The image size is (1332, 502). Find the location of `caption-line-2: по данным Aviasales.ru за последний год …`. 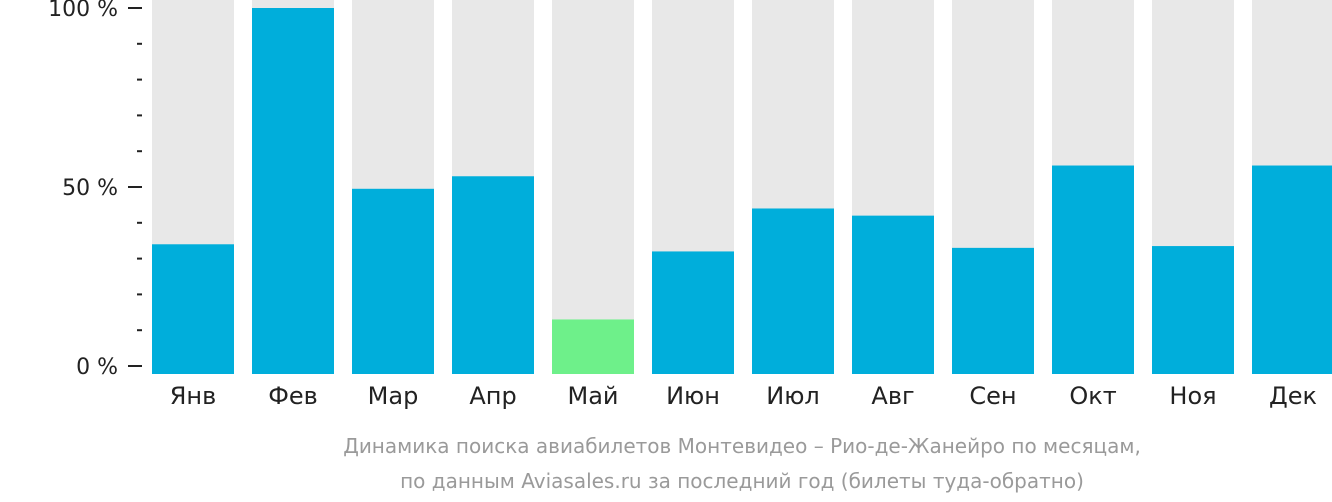

caption-line-2: по данным Aviasales.ru за последний год … is located at coordinates (742, 481).